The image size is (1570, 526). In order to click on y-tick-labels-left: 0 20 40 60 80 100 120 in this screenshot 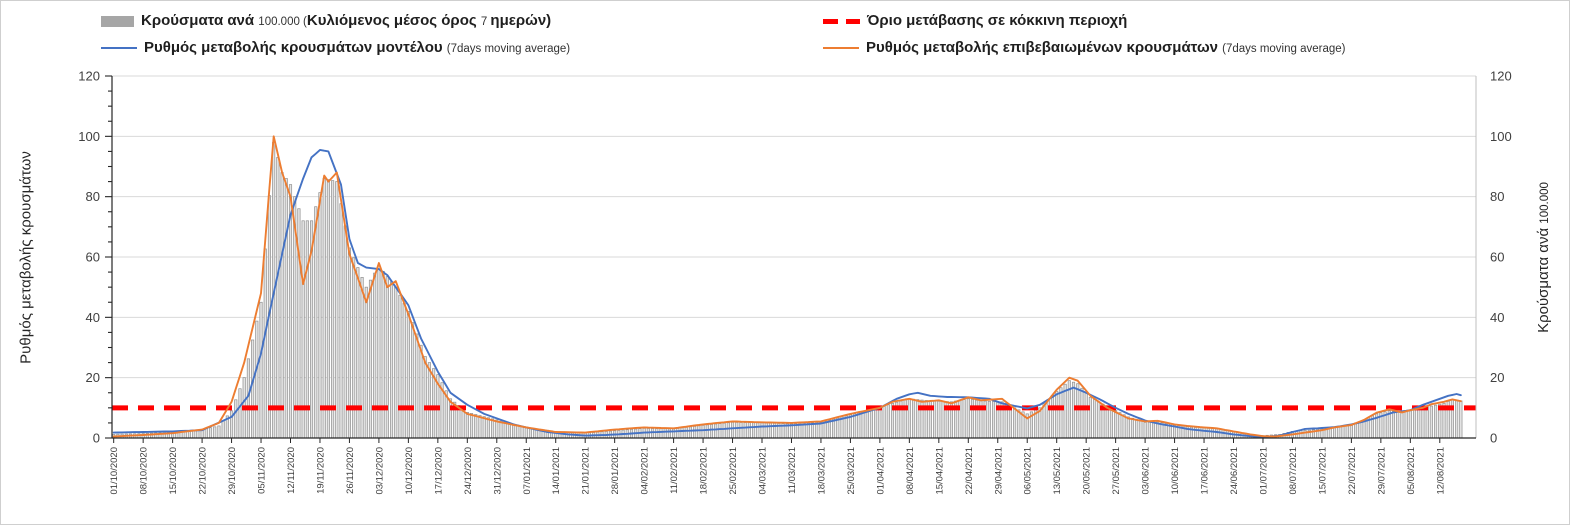, I will do `click(95, 257)`.